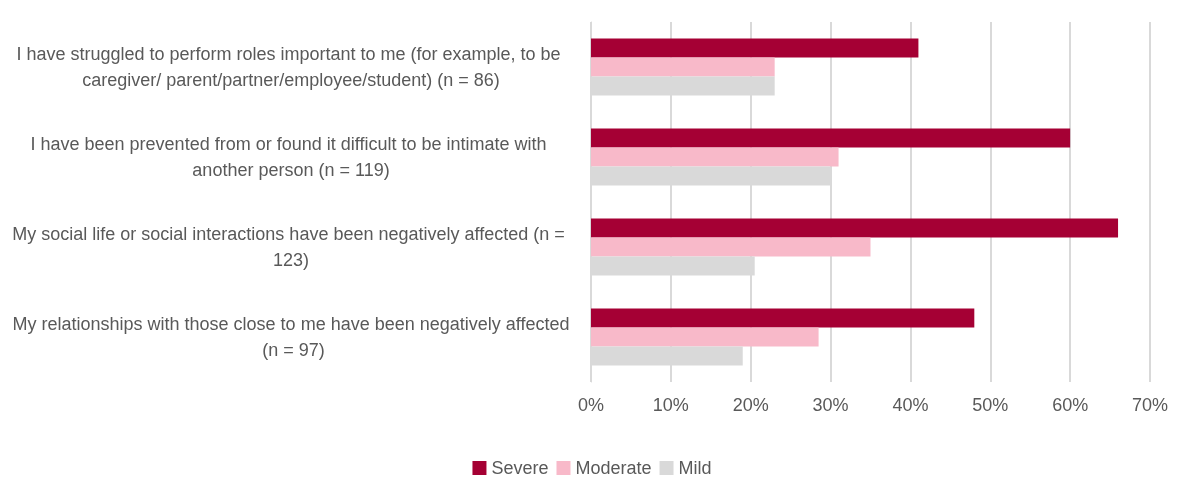 This screenshot has width=1184, height=492. What do you see at coordinates (291, 67) in the screenshot?
I see `y-tick-label: I have struggled to perform roles important to me (for example, to be caregiver/ parent/partner/employee/student) (n = 86)` at bounding box center [291, 67].